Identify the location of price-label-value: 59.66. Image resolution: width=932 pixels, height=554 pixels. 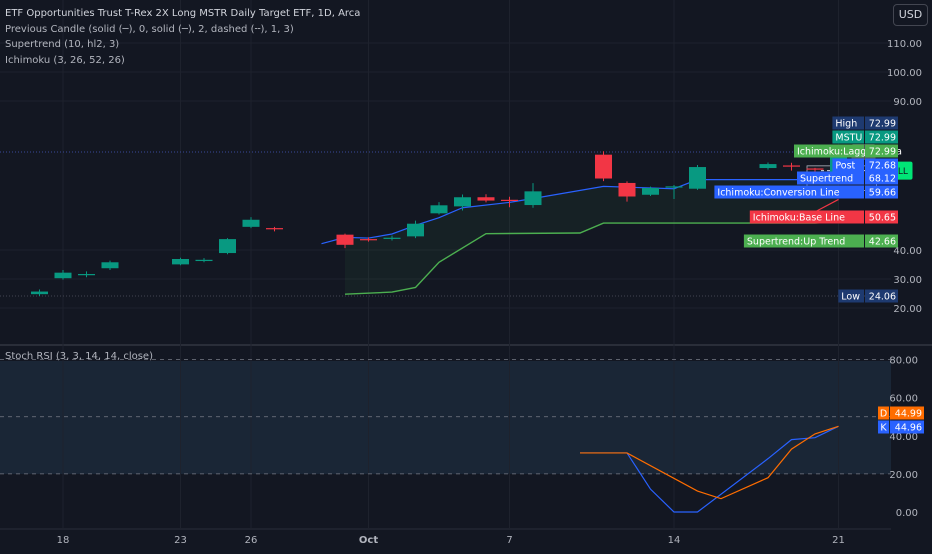
(882, 193).